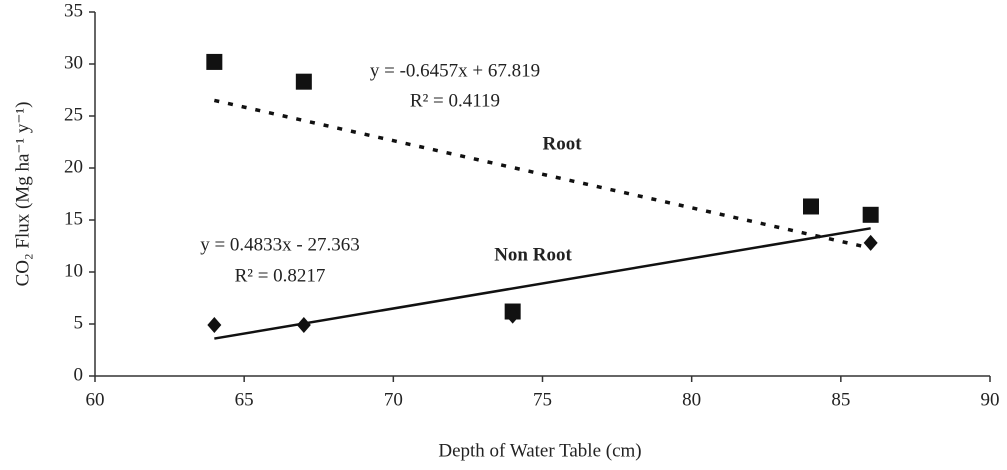 This screenshot has width=1007, height=470. What do you see at coordinates (542, 399) in the screenshot?
I see `x-tick-label: 75` at bounding box center [542, 399].